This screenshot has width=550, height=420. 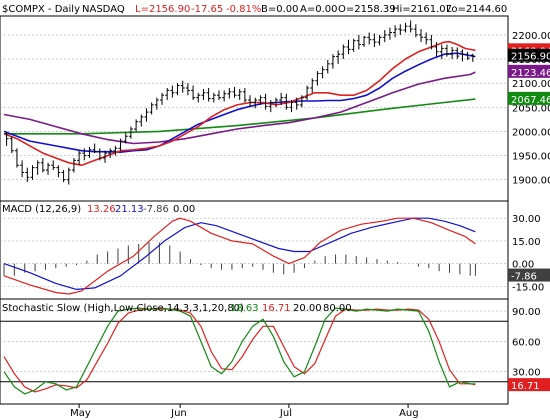 What do you see at coordinates (526, 242) in the screenshot?
I see `macd-y-tick-label: 15.00` at bounding box center [526, 242].